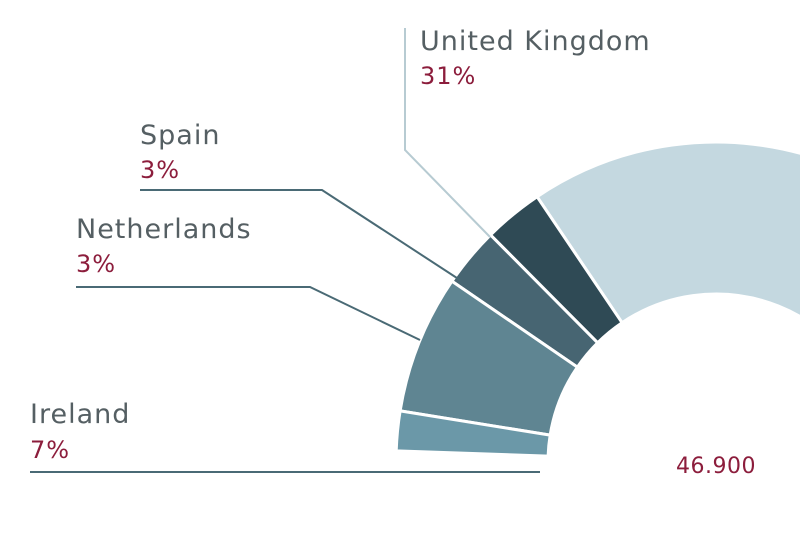  I want to click on leader-line-united-kingdom, so click(447, 133).